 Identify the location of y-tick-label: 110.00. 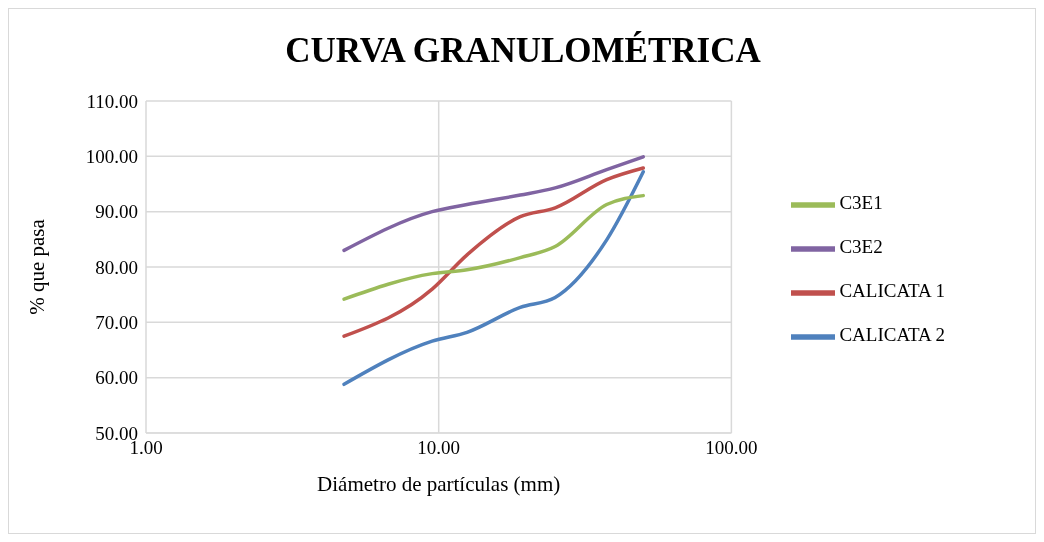
(112, 101).